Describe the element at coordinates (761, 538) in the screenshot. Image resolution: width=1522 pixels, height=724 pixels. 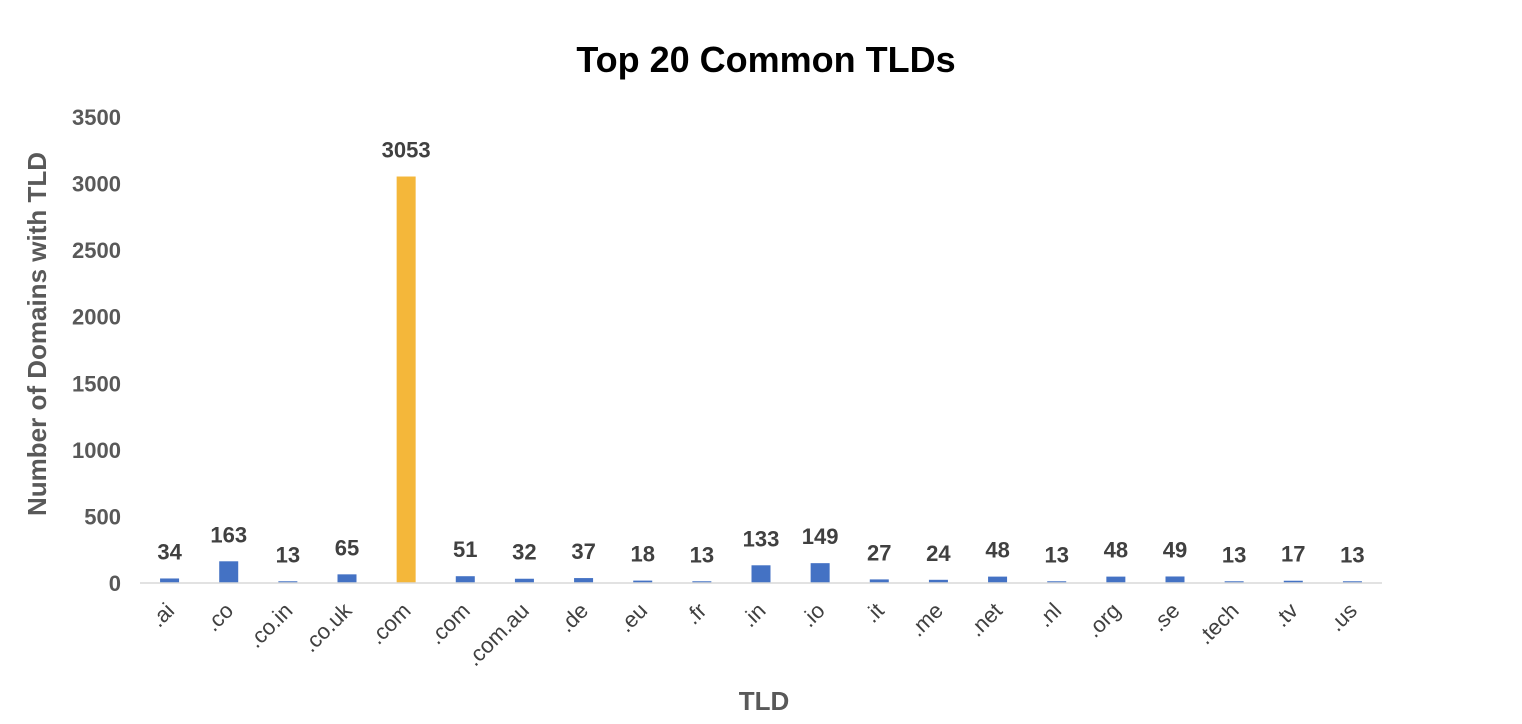
I see `data-label: 133` at that location.